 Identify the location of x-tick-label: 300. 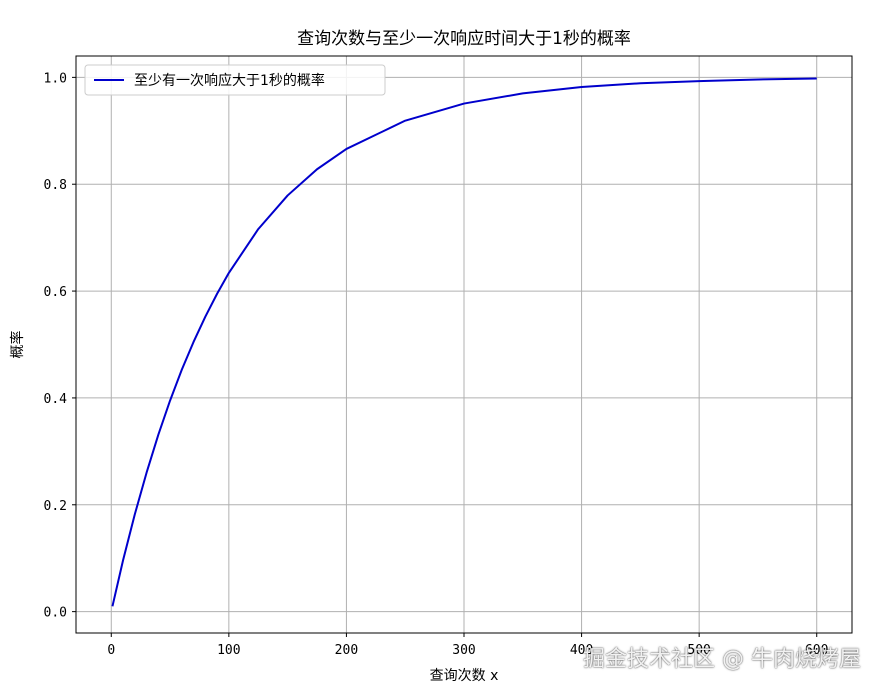
(463, 650).